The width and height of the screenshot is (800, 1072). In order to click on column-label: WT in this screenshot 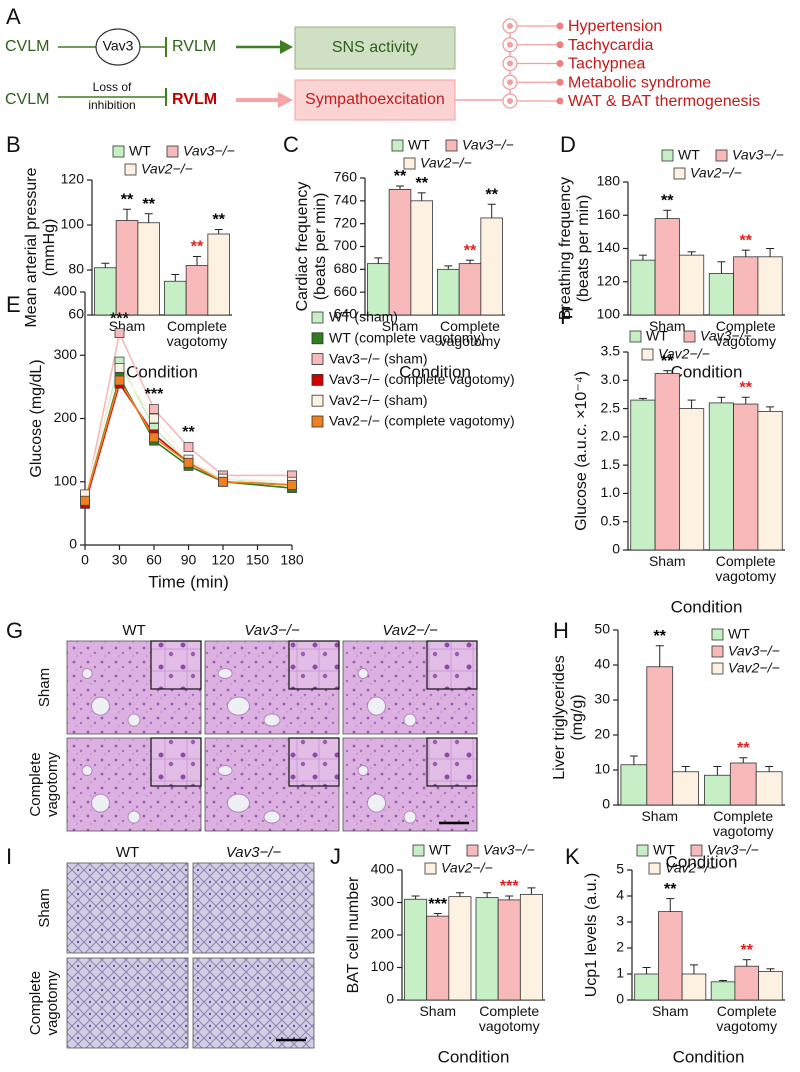, I will do `click(127, 852)`.